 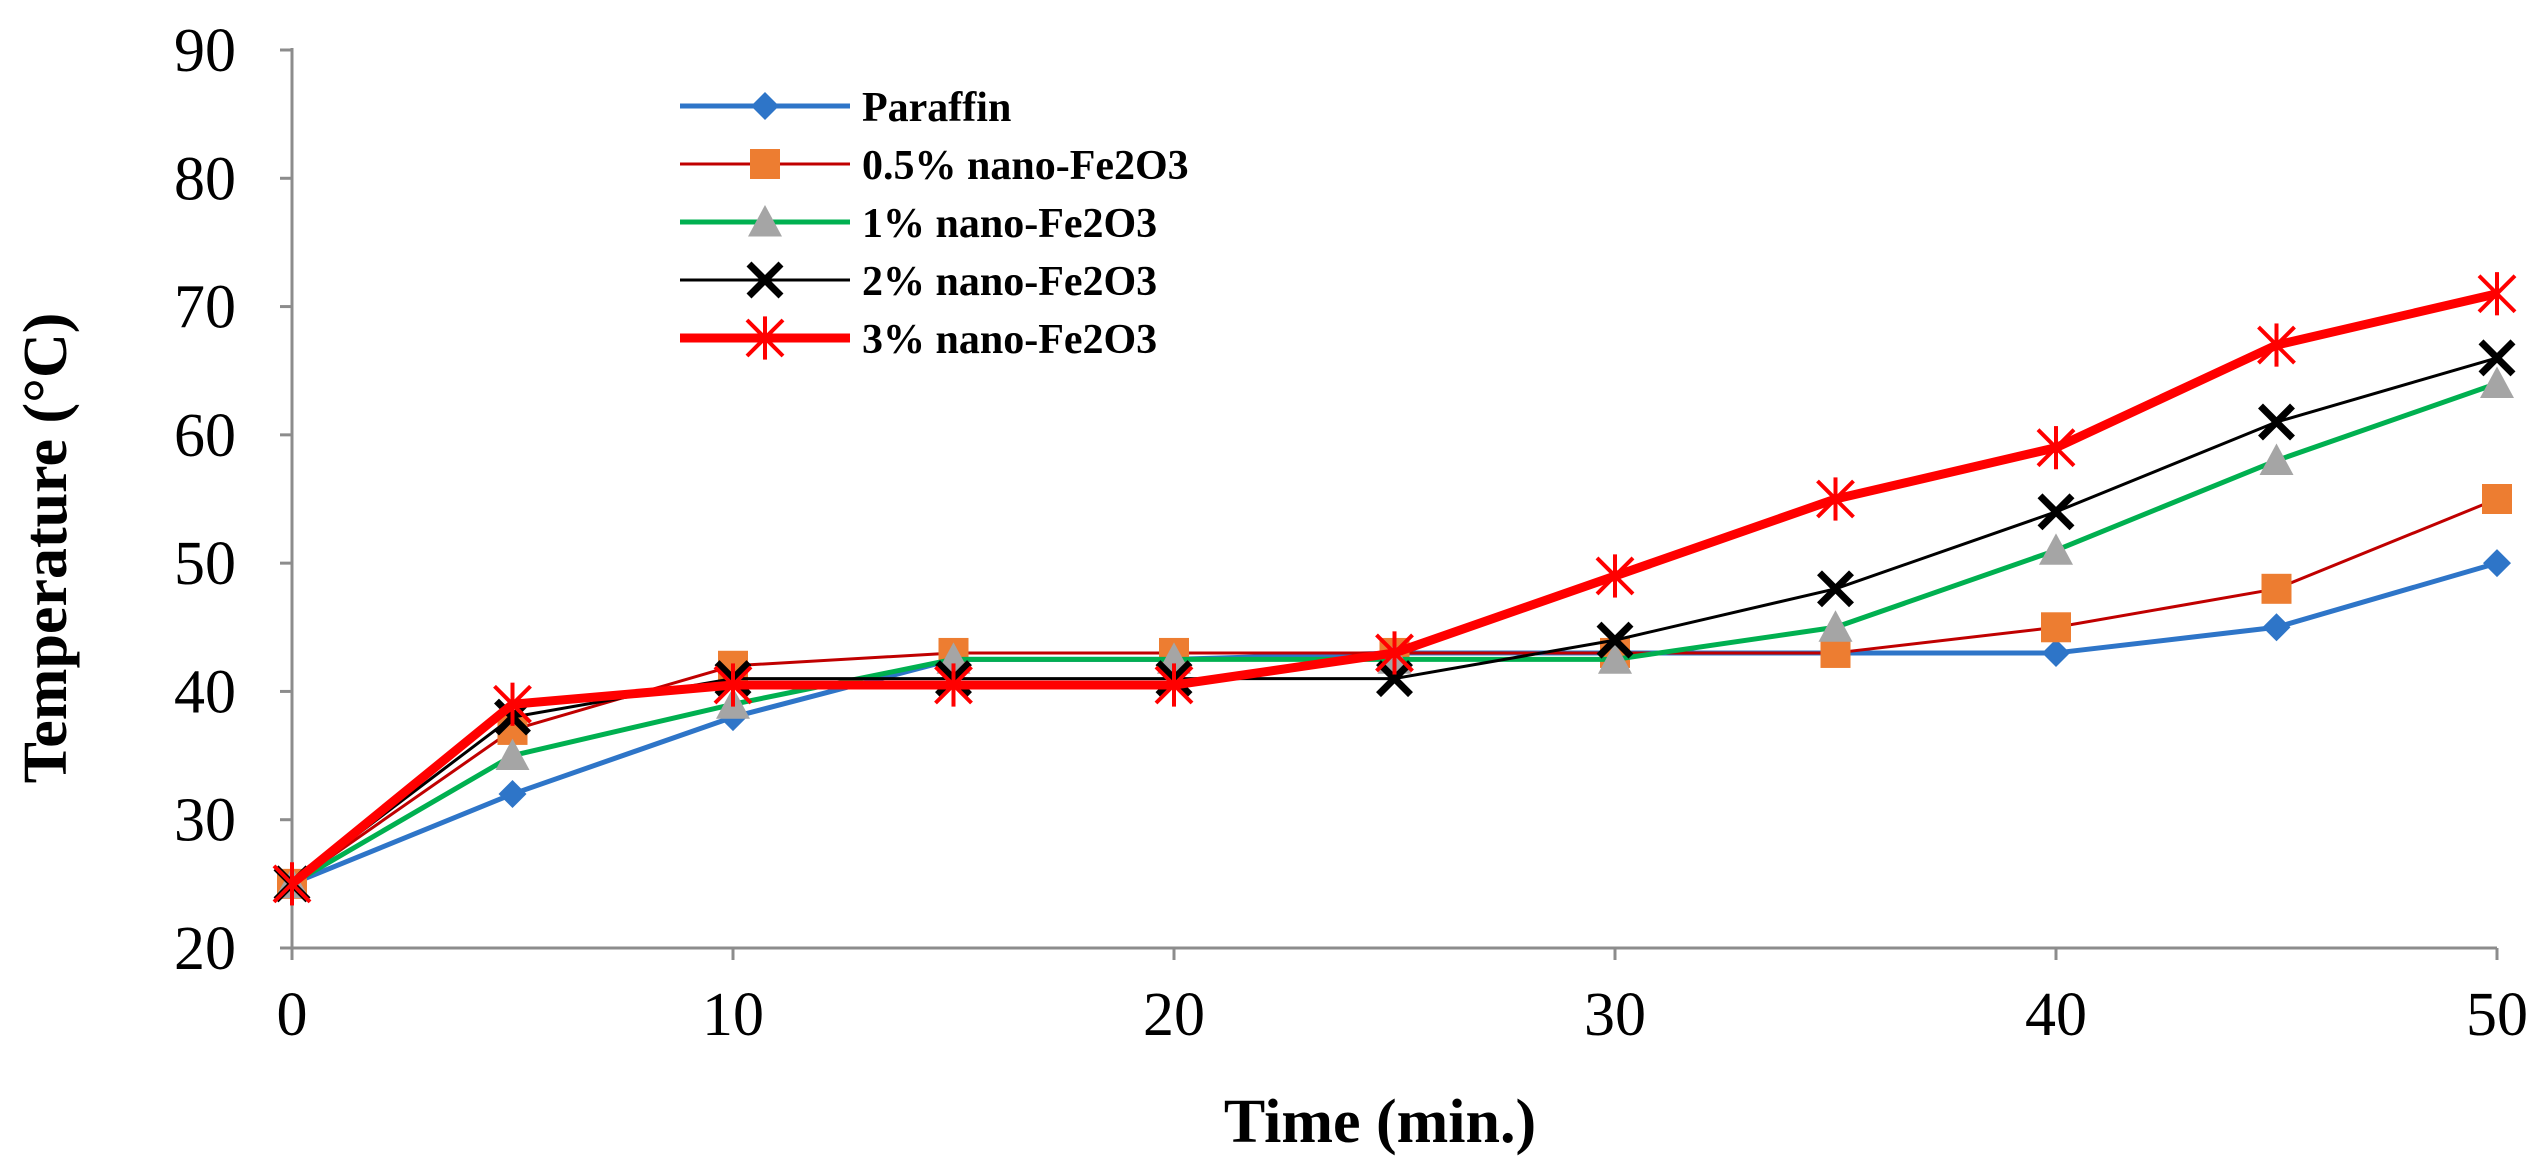 I want to click on legend-label: Paraffin, so click(x=936, y=108).